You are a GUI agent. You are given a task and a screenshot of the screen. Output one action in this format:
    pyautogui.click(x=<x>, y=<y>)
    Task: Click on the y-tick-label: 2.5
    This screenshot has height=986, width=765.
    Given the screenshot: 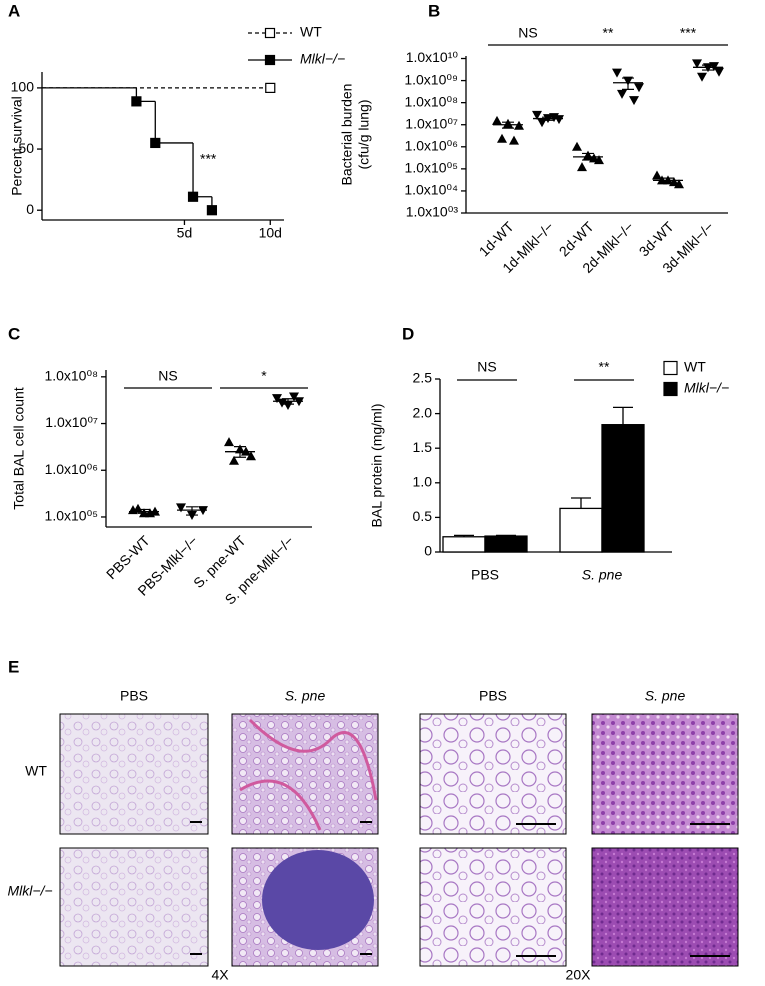 What is the action you would take?
    pyautogui.click(x=423, y=378)
    